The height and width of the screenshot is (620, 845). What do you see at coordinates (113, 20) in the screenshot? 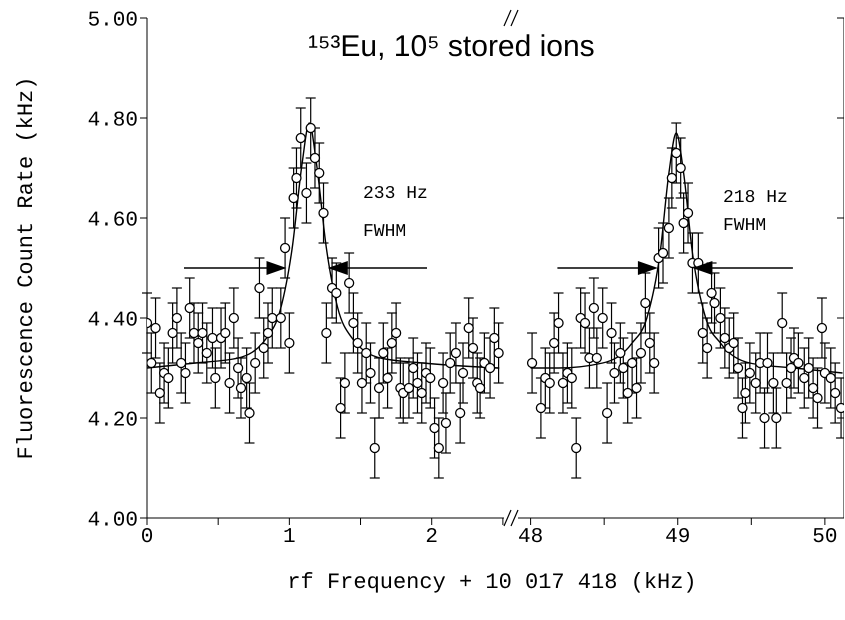
I see `y-tick-label: 5.00` at bounding box center [113, 20].